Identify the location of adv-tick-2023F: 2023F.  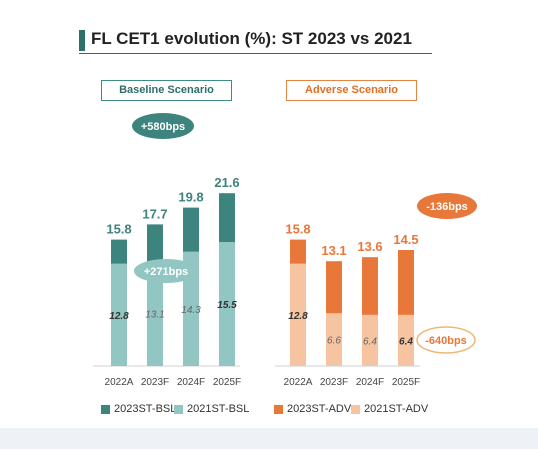
(334, 382).